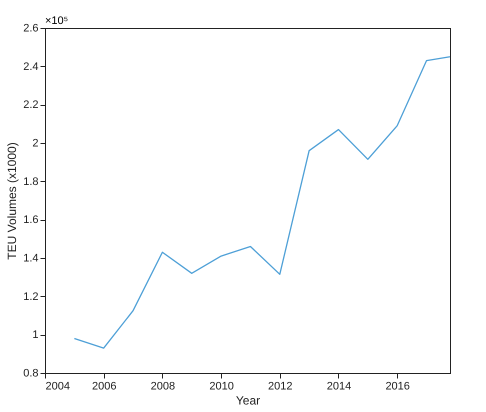 This screenshot has height=412, width=486. Describe the element at coordinates (30, 105) in the screenshot. I see `y-tick-label: 2.2` at that location.